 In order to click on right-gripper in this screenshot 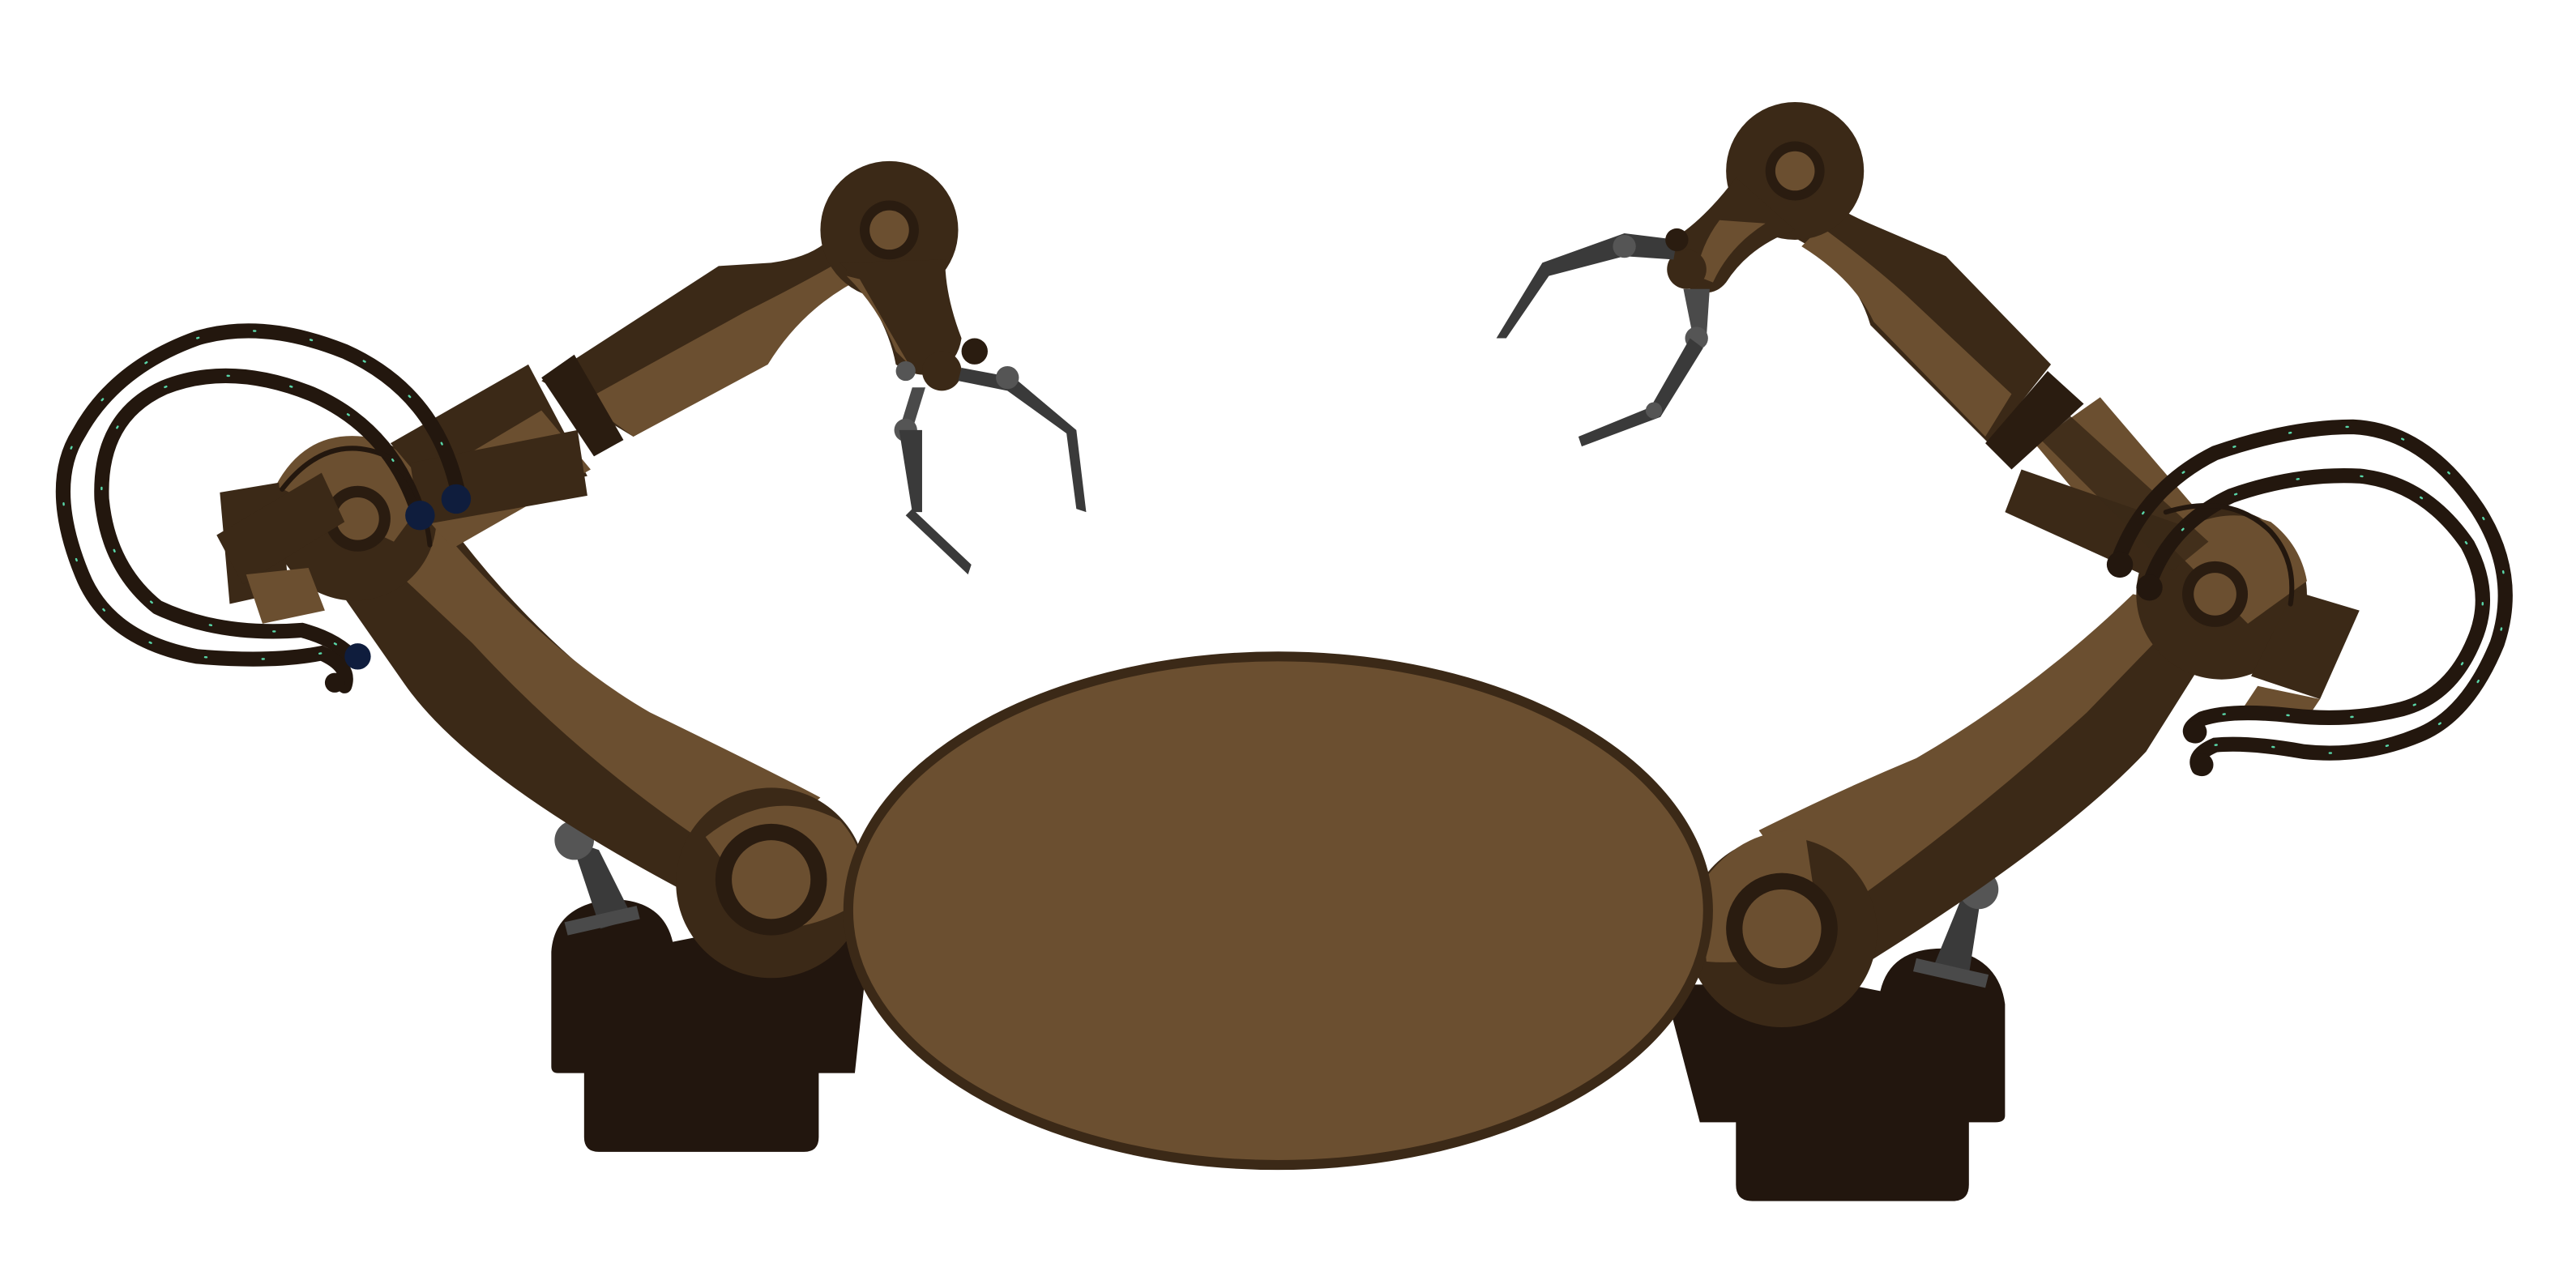, I will do `click(1603, 337)`.